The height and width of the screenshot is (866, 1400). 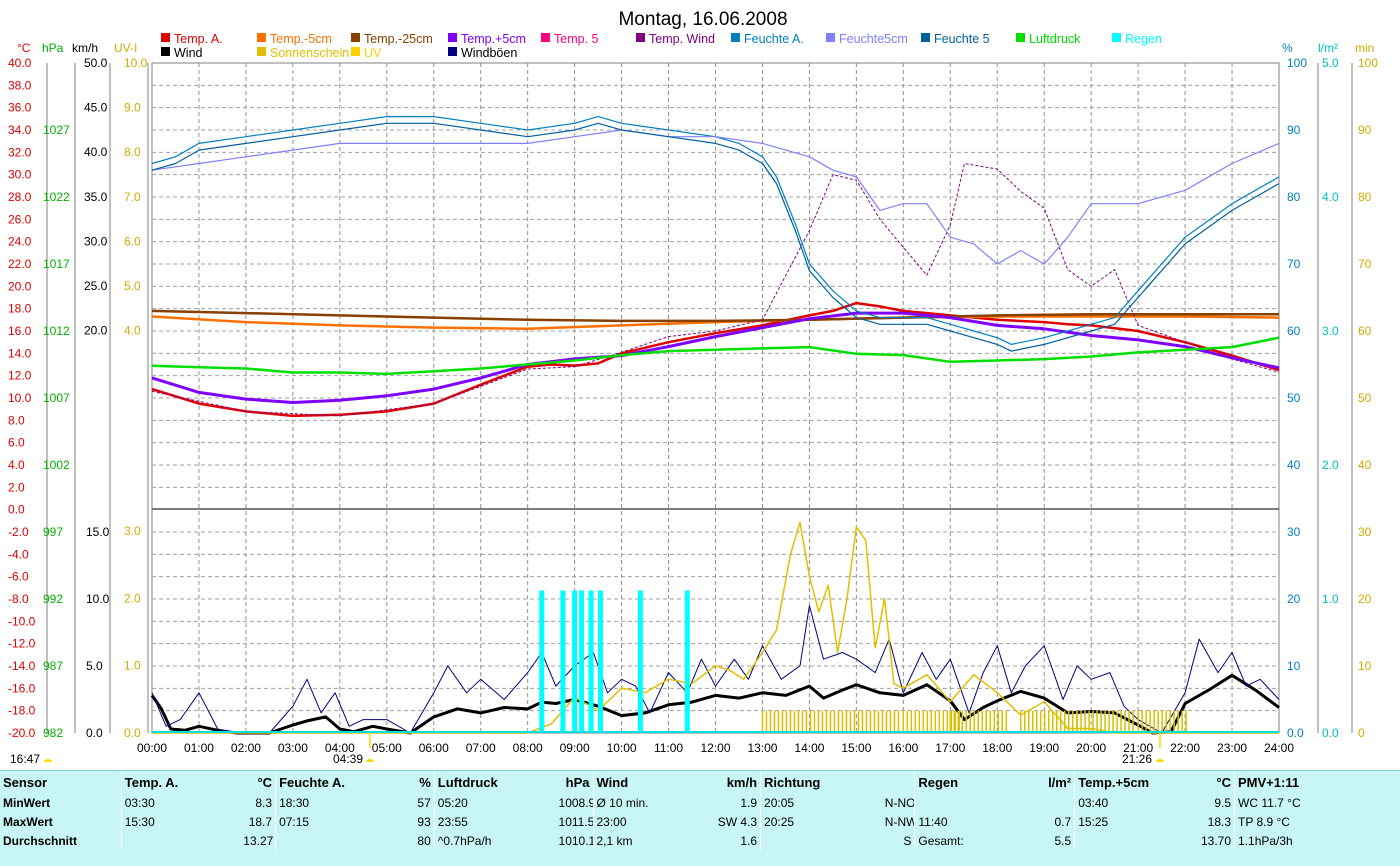 I want to click on table-cell: Ø 10 min., so click(x=653, y=802).